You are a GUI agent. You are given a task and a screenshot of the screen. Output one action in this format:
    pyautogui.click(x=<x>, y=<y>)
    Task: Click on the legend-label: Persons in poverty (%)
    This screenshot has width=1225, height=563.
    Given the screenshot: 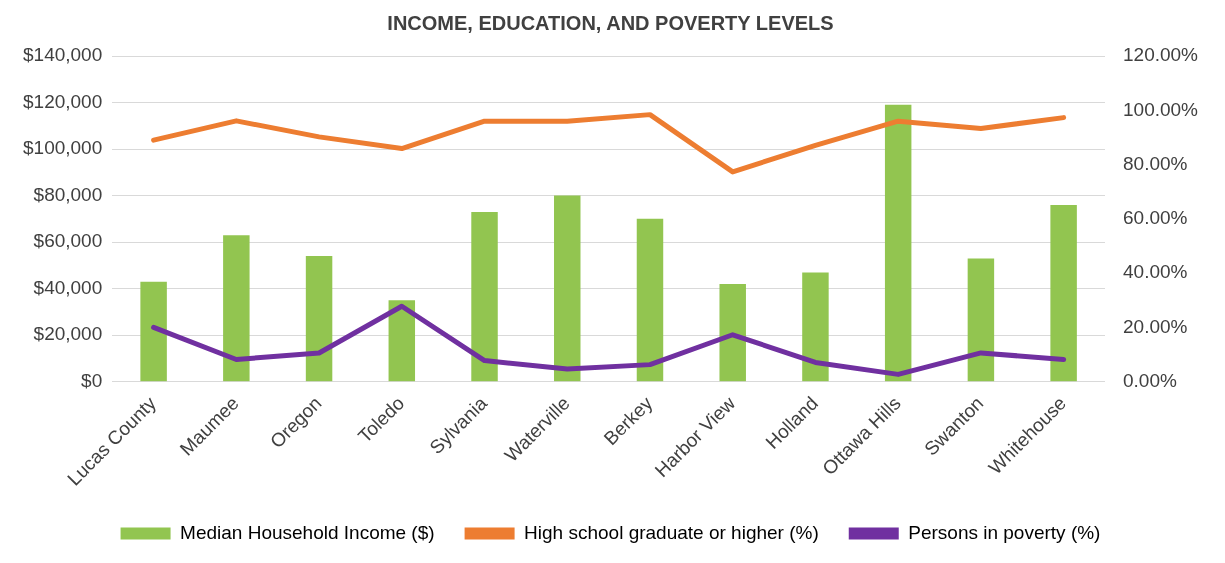 What is the action you would take?
    pyautogui.click(x=1004, y=532)
    